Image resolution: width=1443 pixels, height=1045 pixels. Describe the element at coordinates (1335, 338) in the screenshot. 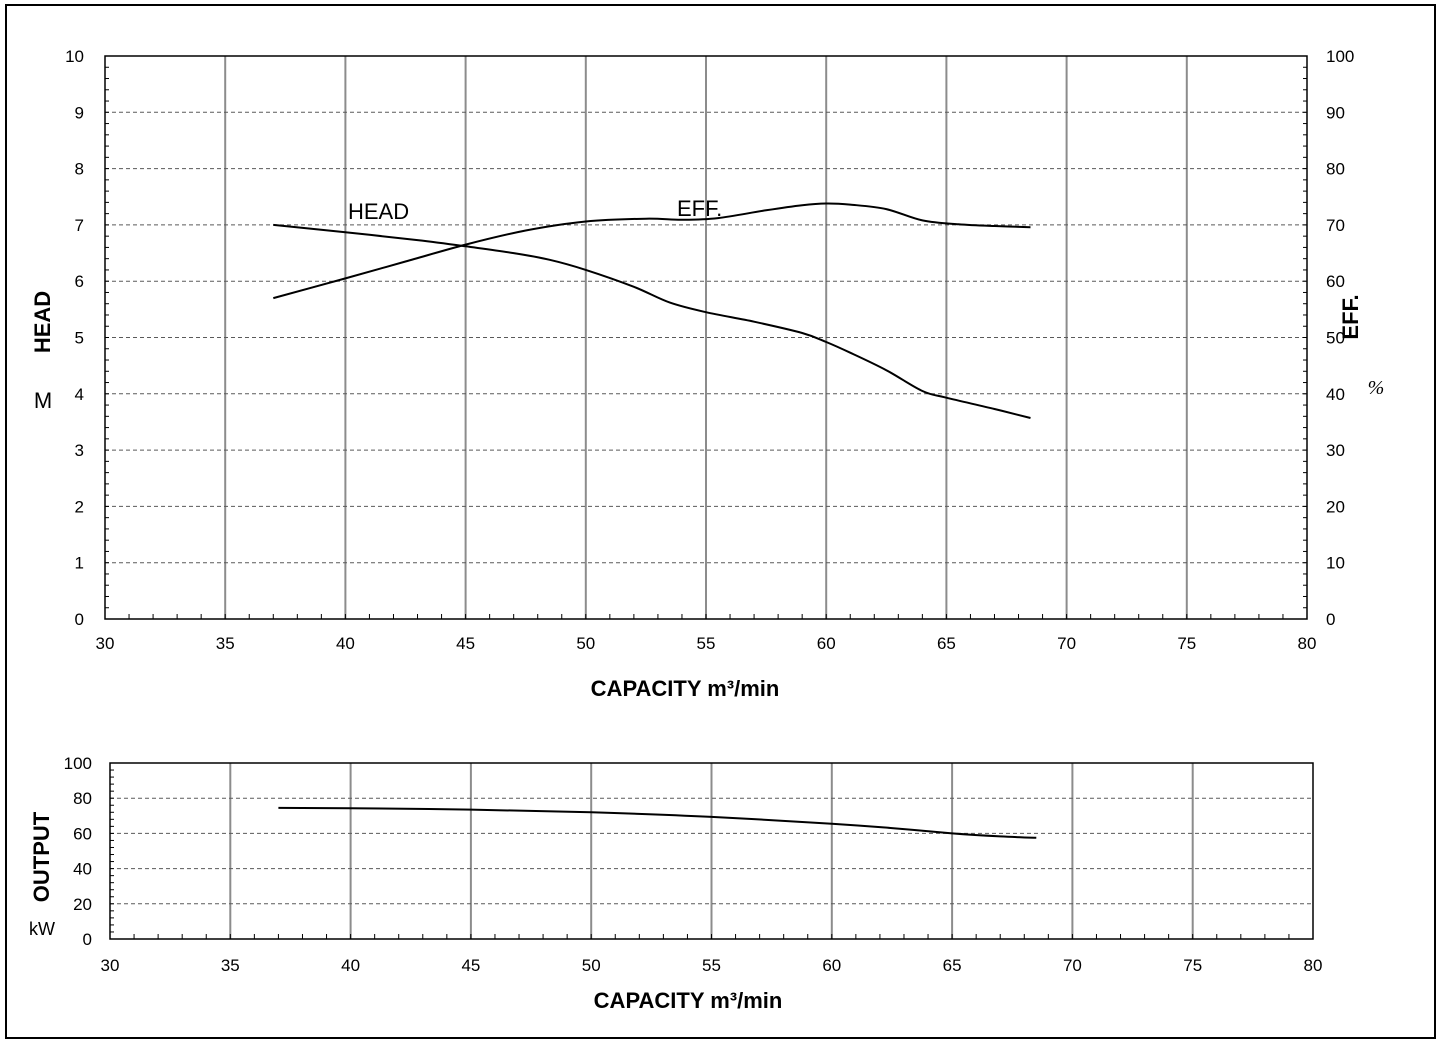

I see `y2-tick-label: 50` at that location.